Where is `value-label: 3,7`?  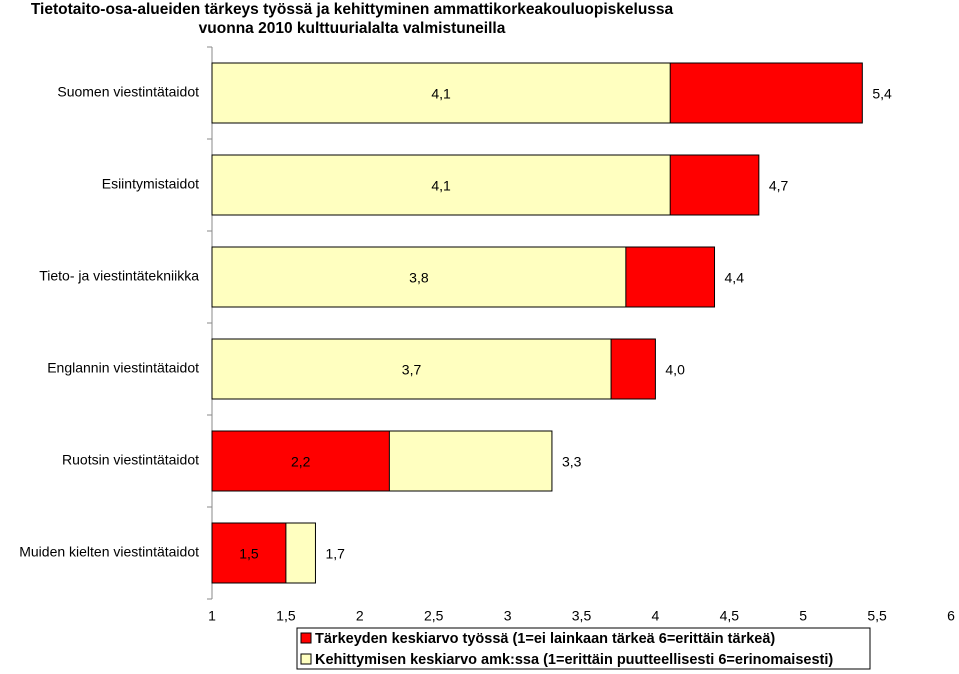
value-label: 3,7 is located at coordinates (412, 370).